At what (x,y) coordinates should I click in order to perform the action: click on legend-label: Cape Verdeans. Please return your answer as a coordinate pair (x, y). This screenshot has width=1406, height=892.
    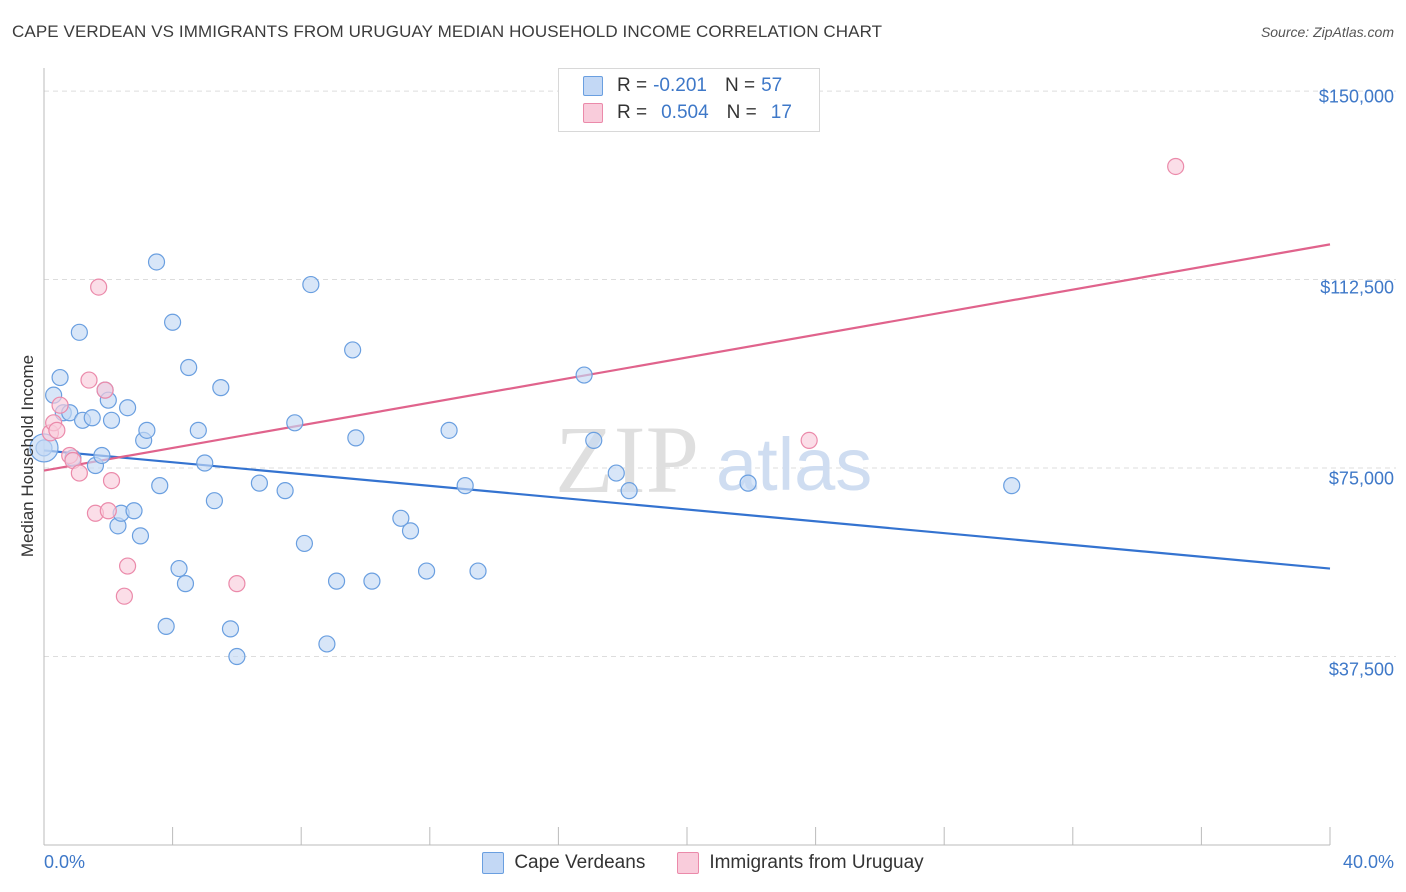
    Looking at the image, I should click on (580, 862).